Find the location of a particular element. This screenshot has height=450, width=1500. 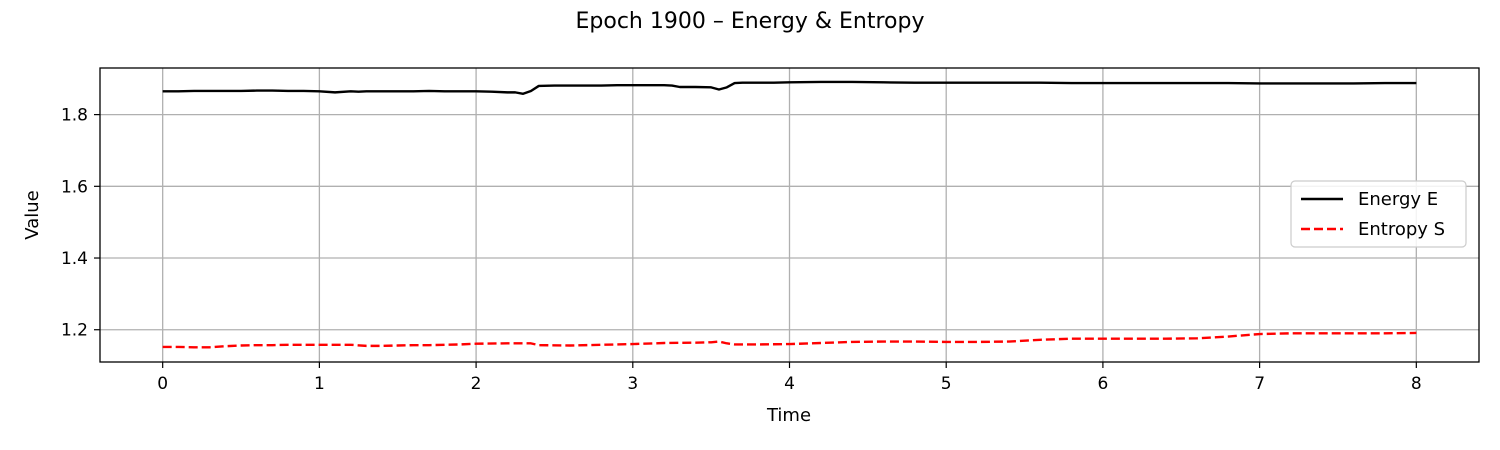

y-tick-label: 1.8 is located at coordinates (74, 116).